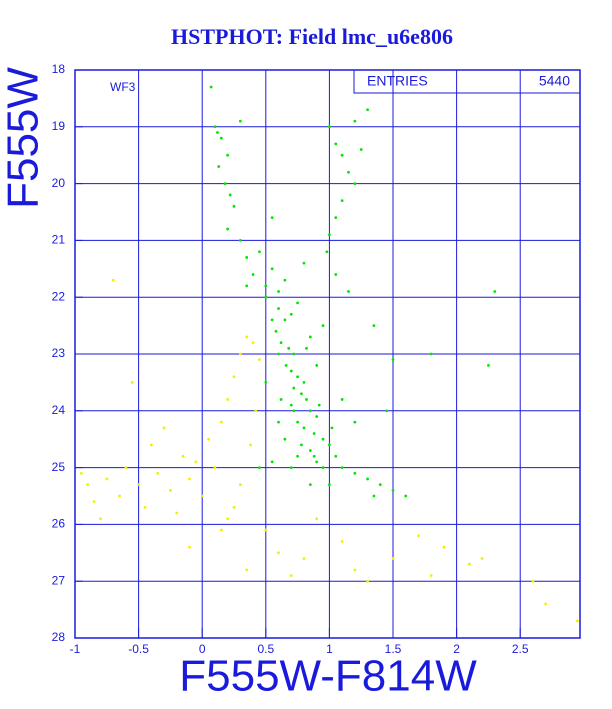 The height and width of the screenshot is (709, 612). What do you see at coordinates (329, 649) in the screenshot?
I see `x-tick-label: 1` at bounding box center [329, 649].